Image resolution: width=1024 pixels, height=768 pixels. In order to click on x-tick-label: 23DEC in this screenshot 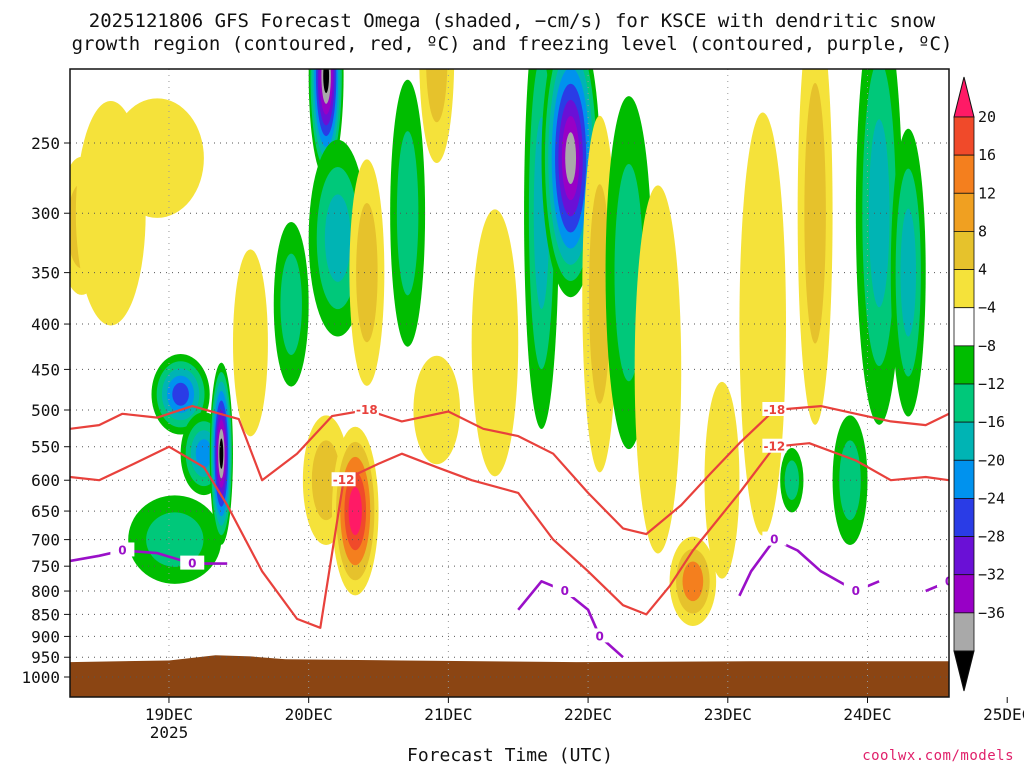, I will do `click(728, 714)`.